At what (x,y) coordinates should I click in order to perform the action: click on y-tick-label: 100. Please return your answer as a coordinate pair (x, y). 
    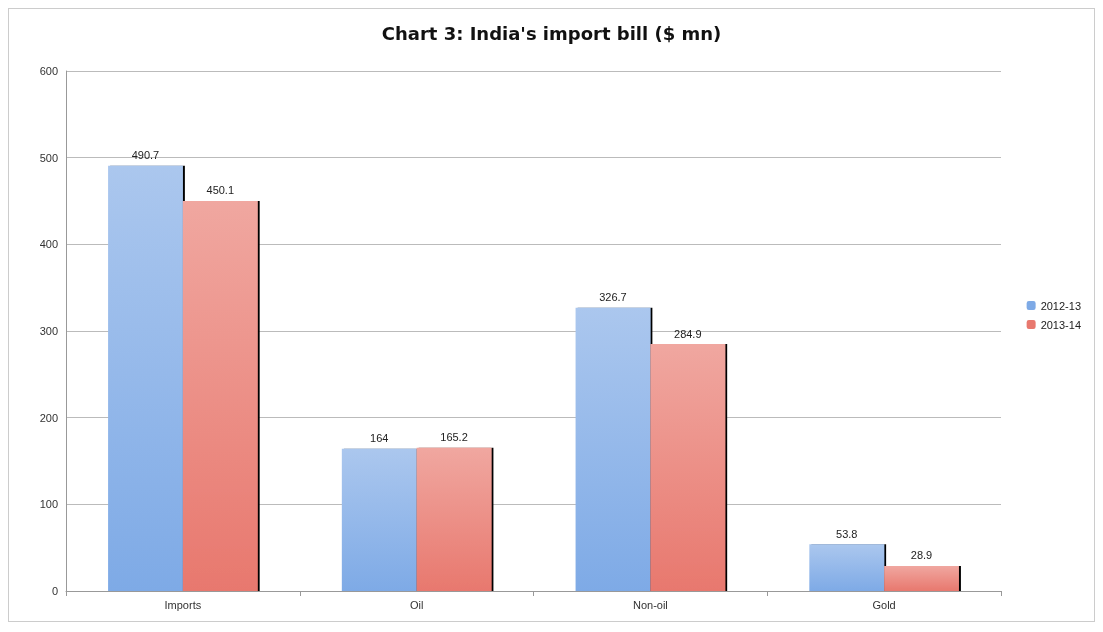
    Looking at the image, I should click on (48, 504).